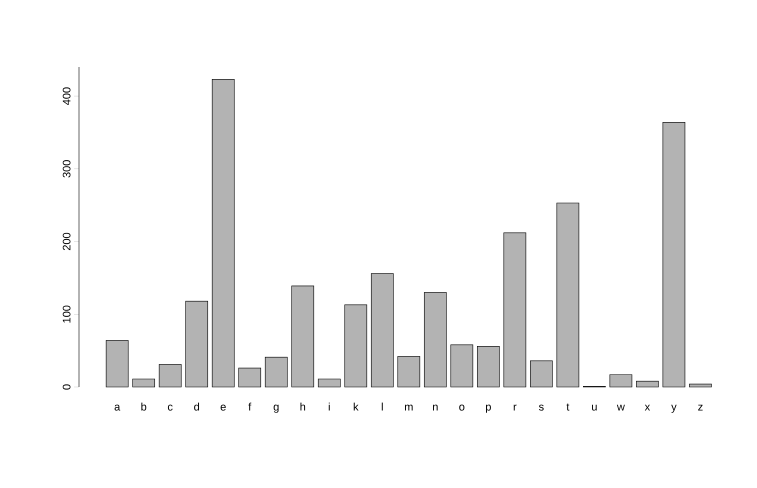 Image resolution: width=757 pixels, height=488 pixels. I want to click on x-tick-label: z, so click(700, 407).